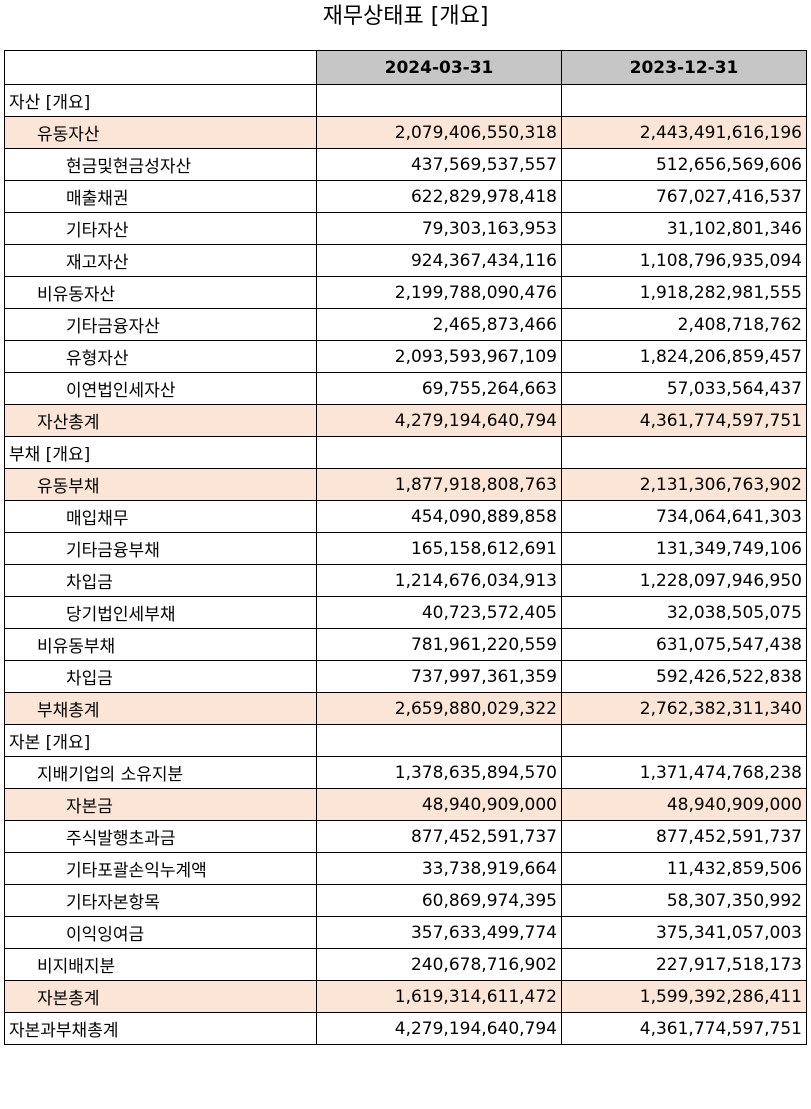 The image size is (811, 1109). What do you see at coordinates (684, 260) in the screenshot?
I see `value-2023-12-31: 1,108,796,935,094` at bounding box center [684, 260].